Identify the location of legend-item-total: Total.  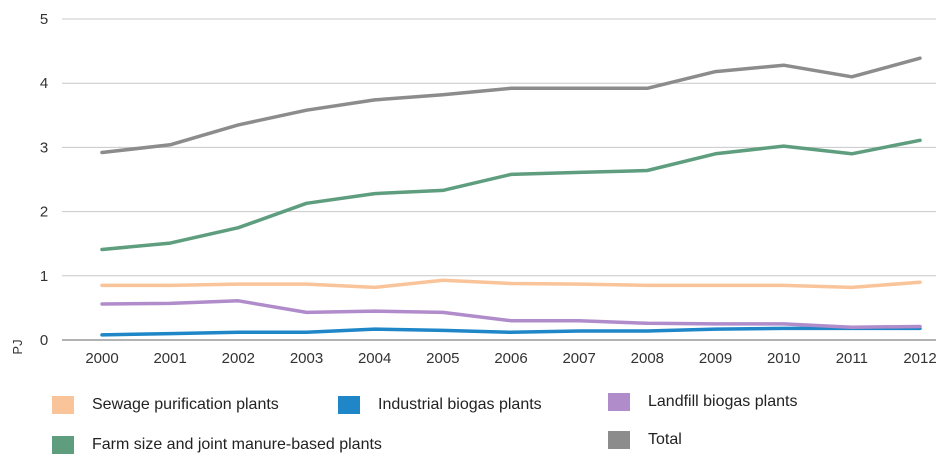
(645, 440).